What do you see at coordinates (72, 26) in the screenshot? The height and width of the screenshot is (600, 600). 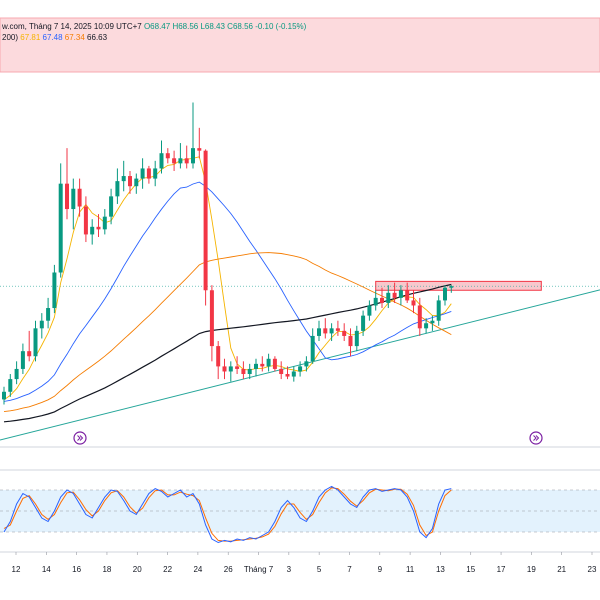 I see `chart-title: w.com, Tháng 7 14, 2025 10:09 UTC+7` at bounding box center [72, 26].